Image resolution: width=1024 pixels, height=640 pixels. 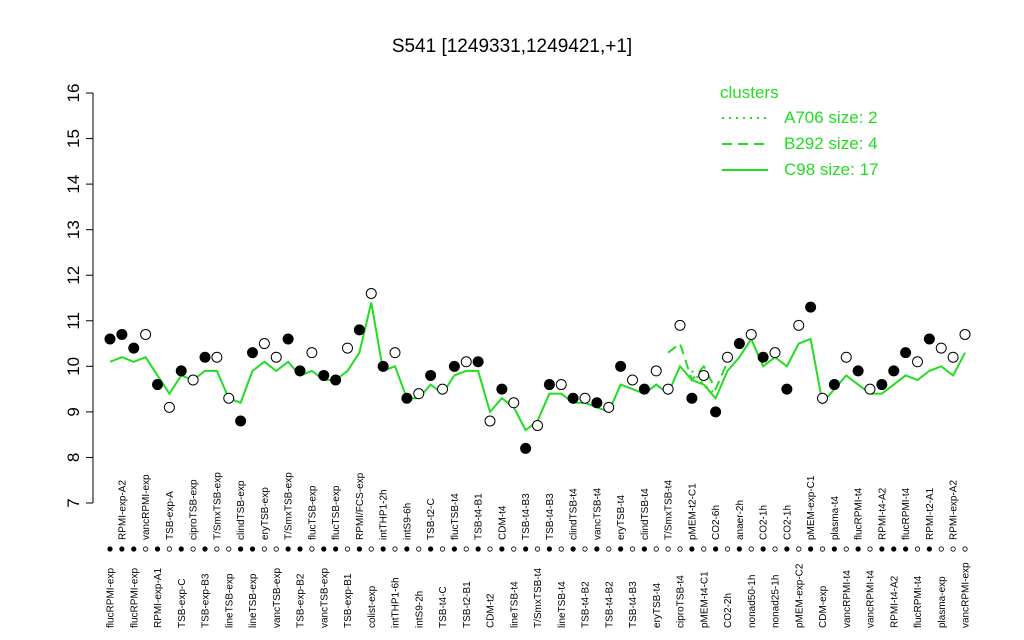 I want to click on x-tick-label: TSB-exp-B3, so click(x=206, y=600).